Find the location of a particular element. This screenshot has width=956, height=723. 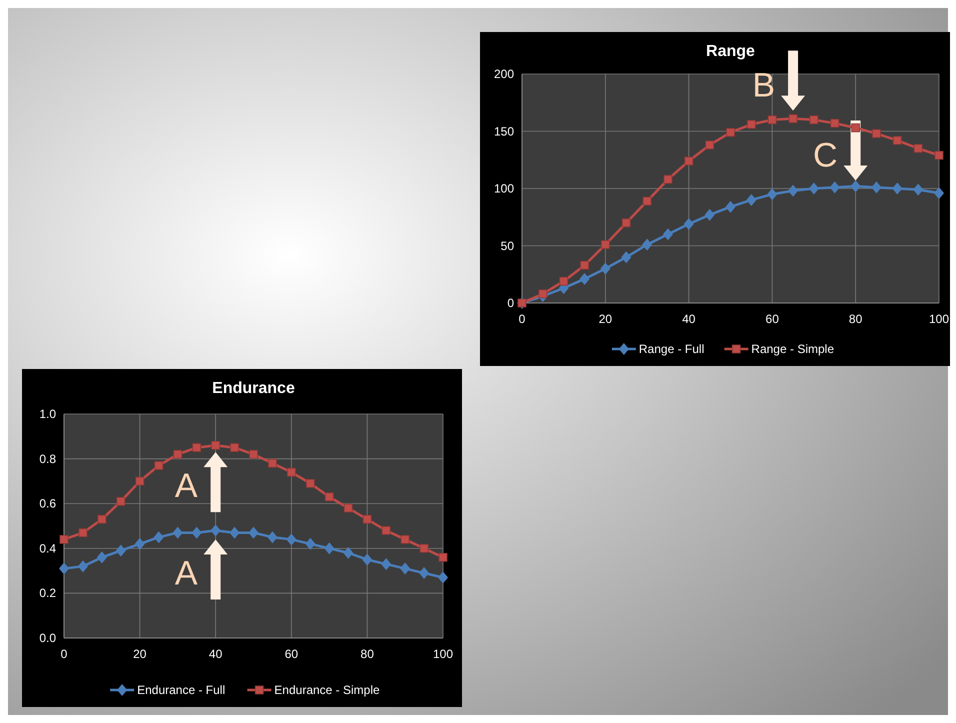

y-tick-label: 1.0 is located at coordinates (47, 414).